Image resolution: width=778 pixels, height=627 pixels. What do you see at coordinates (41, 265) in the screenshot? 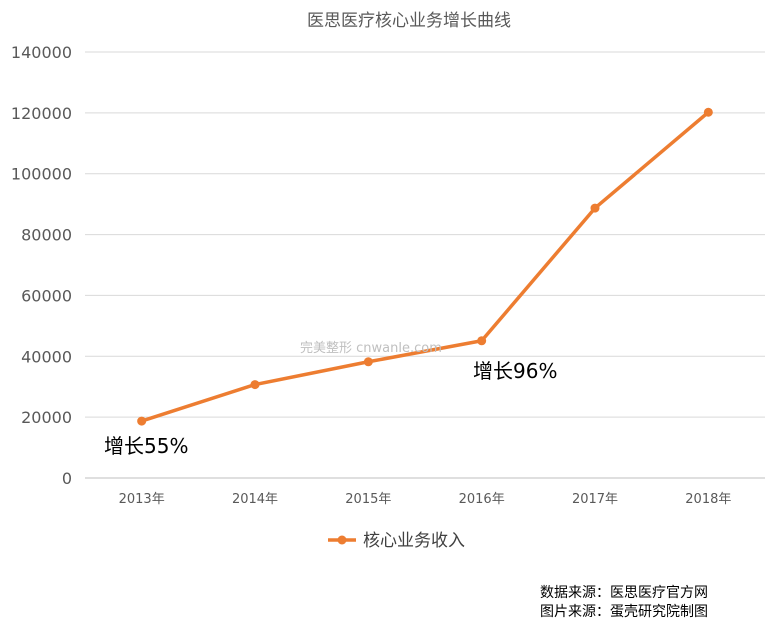
I see `y-axis-ticks: 0 20000 40000 60000 80000 100000 120000 140000` at bounding box center [41, 265].